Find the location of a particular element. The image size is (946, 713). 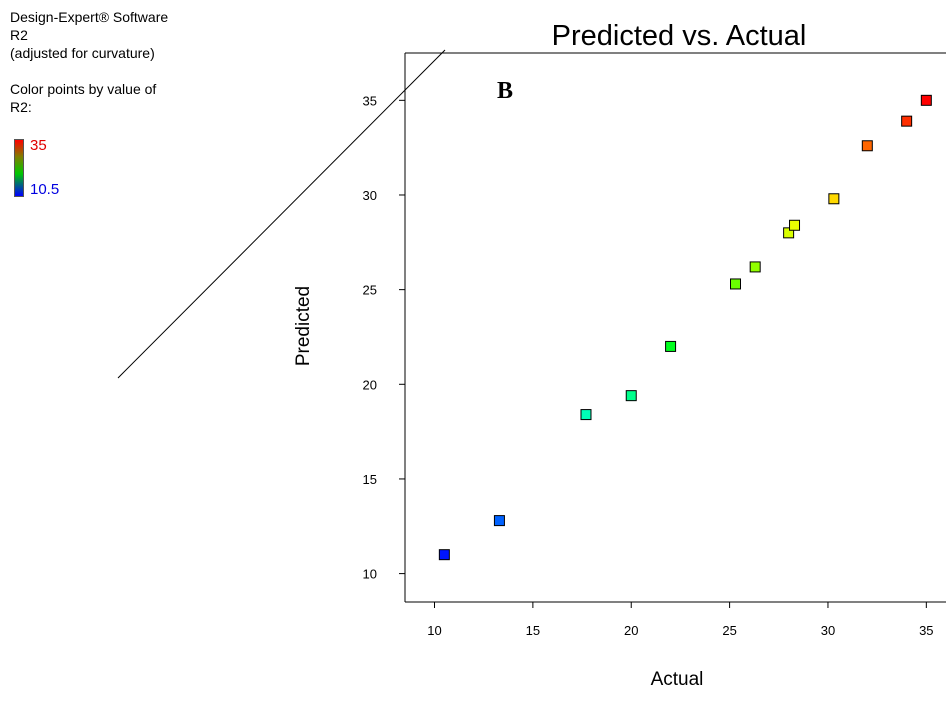

color-scale-high-label: 35 is located at coordinates (38, 145).